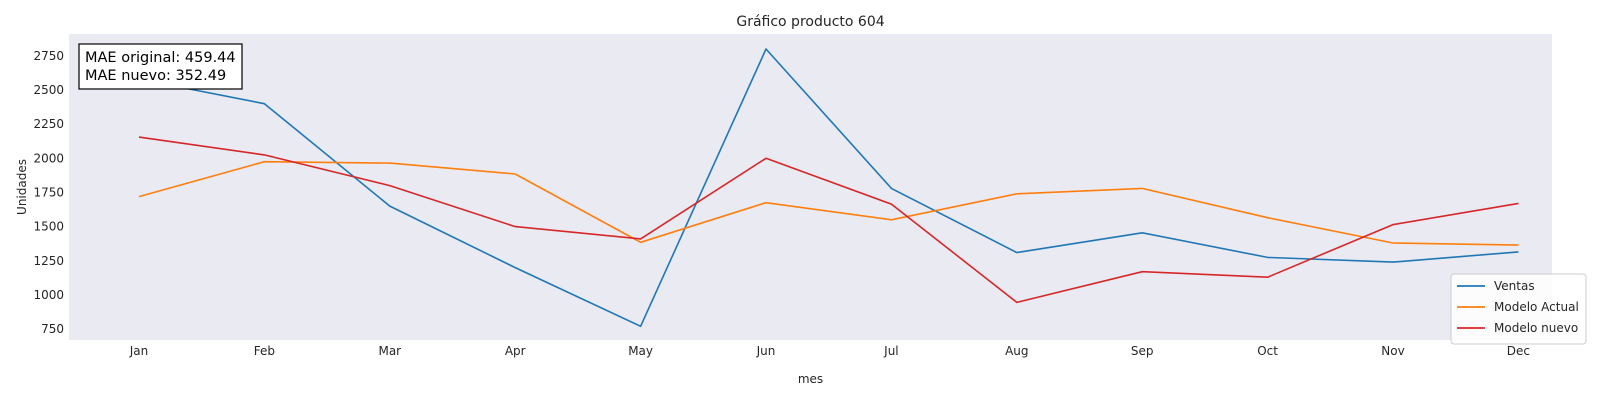 The width and height of the screenshot is (1600, 400). Describe the element at coordinates (515, 351) in the screenshot. I see `x-tick-label: Apr` at that location.